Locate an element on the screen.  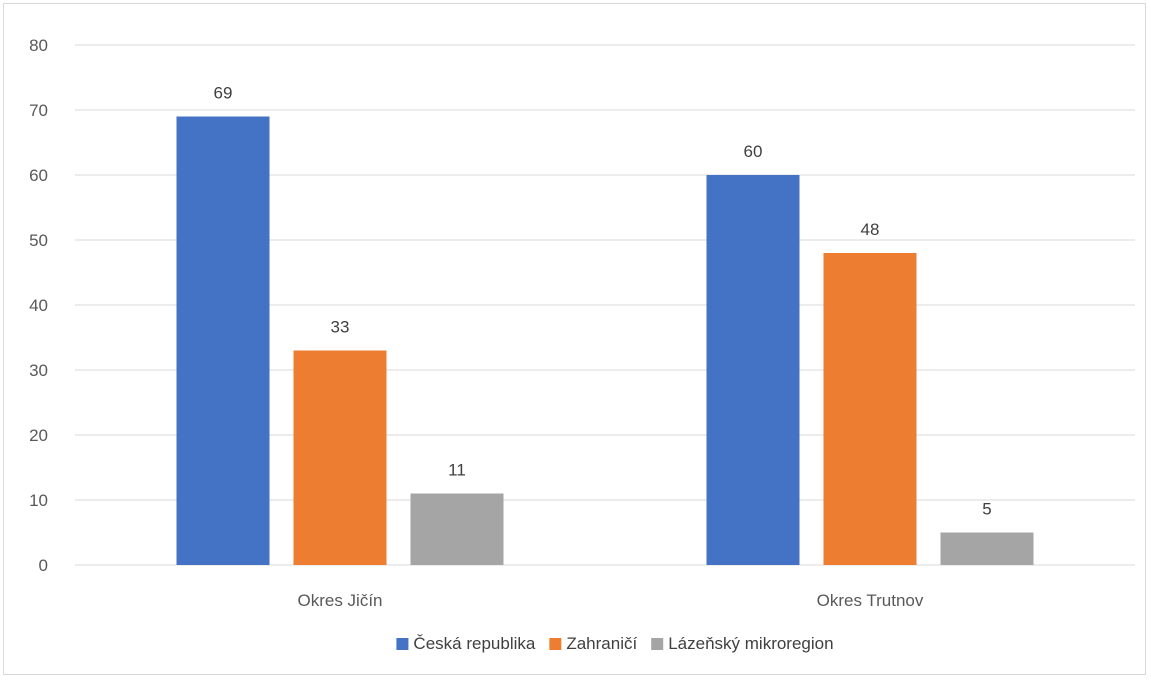
legend-item: Česká republika is located at coordinates (466, 643).